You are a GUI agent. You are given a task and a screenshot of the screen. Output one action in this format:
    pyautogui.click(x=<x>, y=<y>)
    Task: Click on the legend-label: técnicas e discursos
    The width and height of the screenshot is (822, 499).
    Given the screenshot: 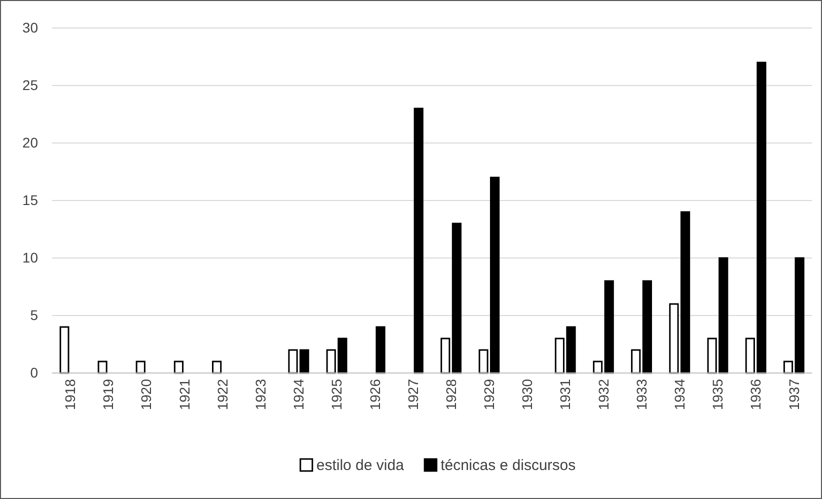 What is the action you would take?
    pyautogui.click(x=508, y=465)
    